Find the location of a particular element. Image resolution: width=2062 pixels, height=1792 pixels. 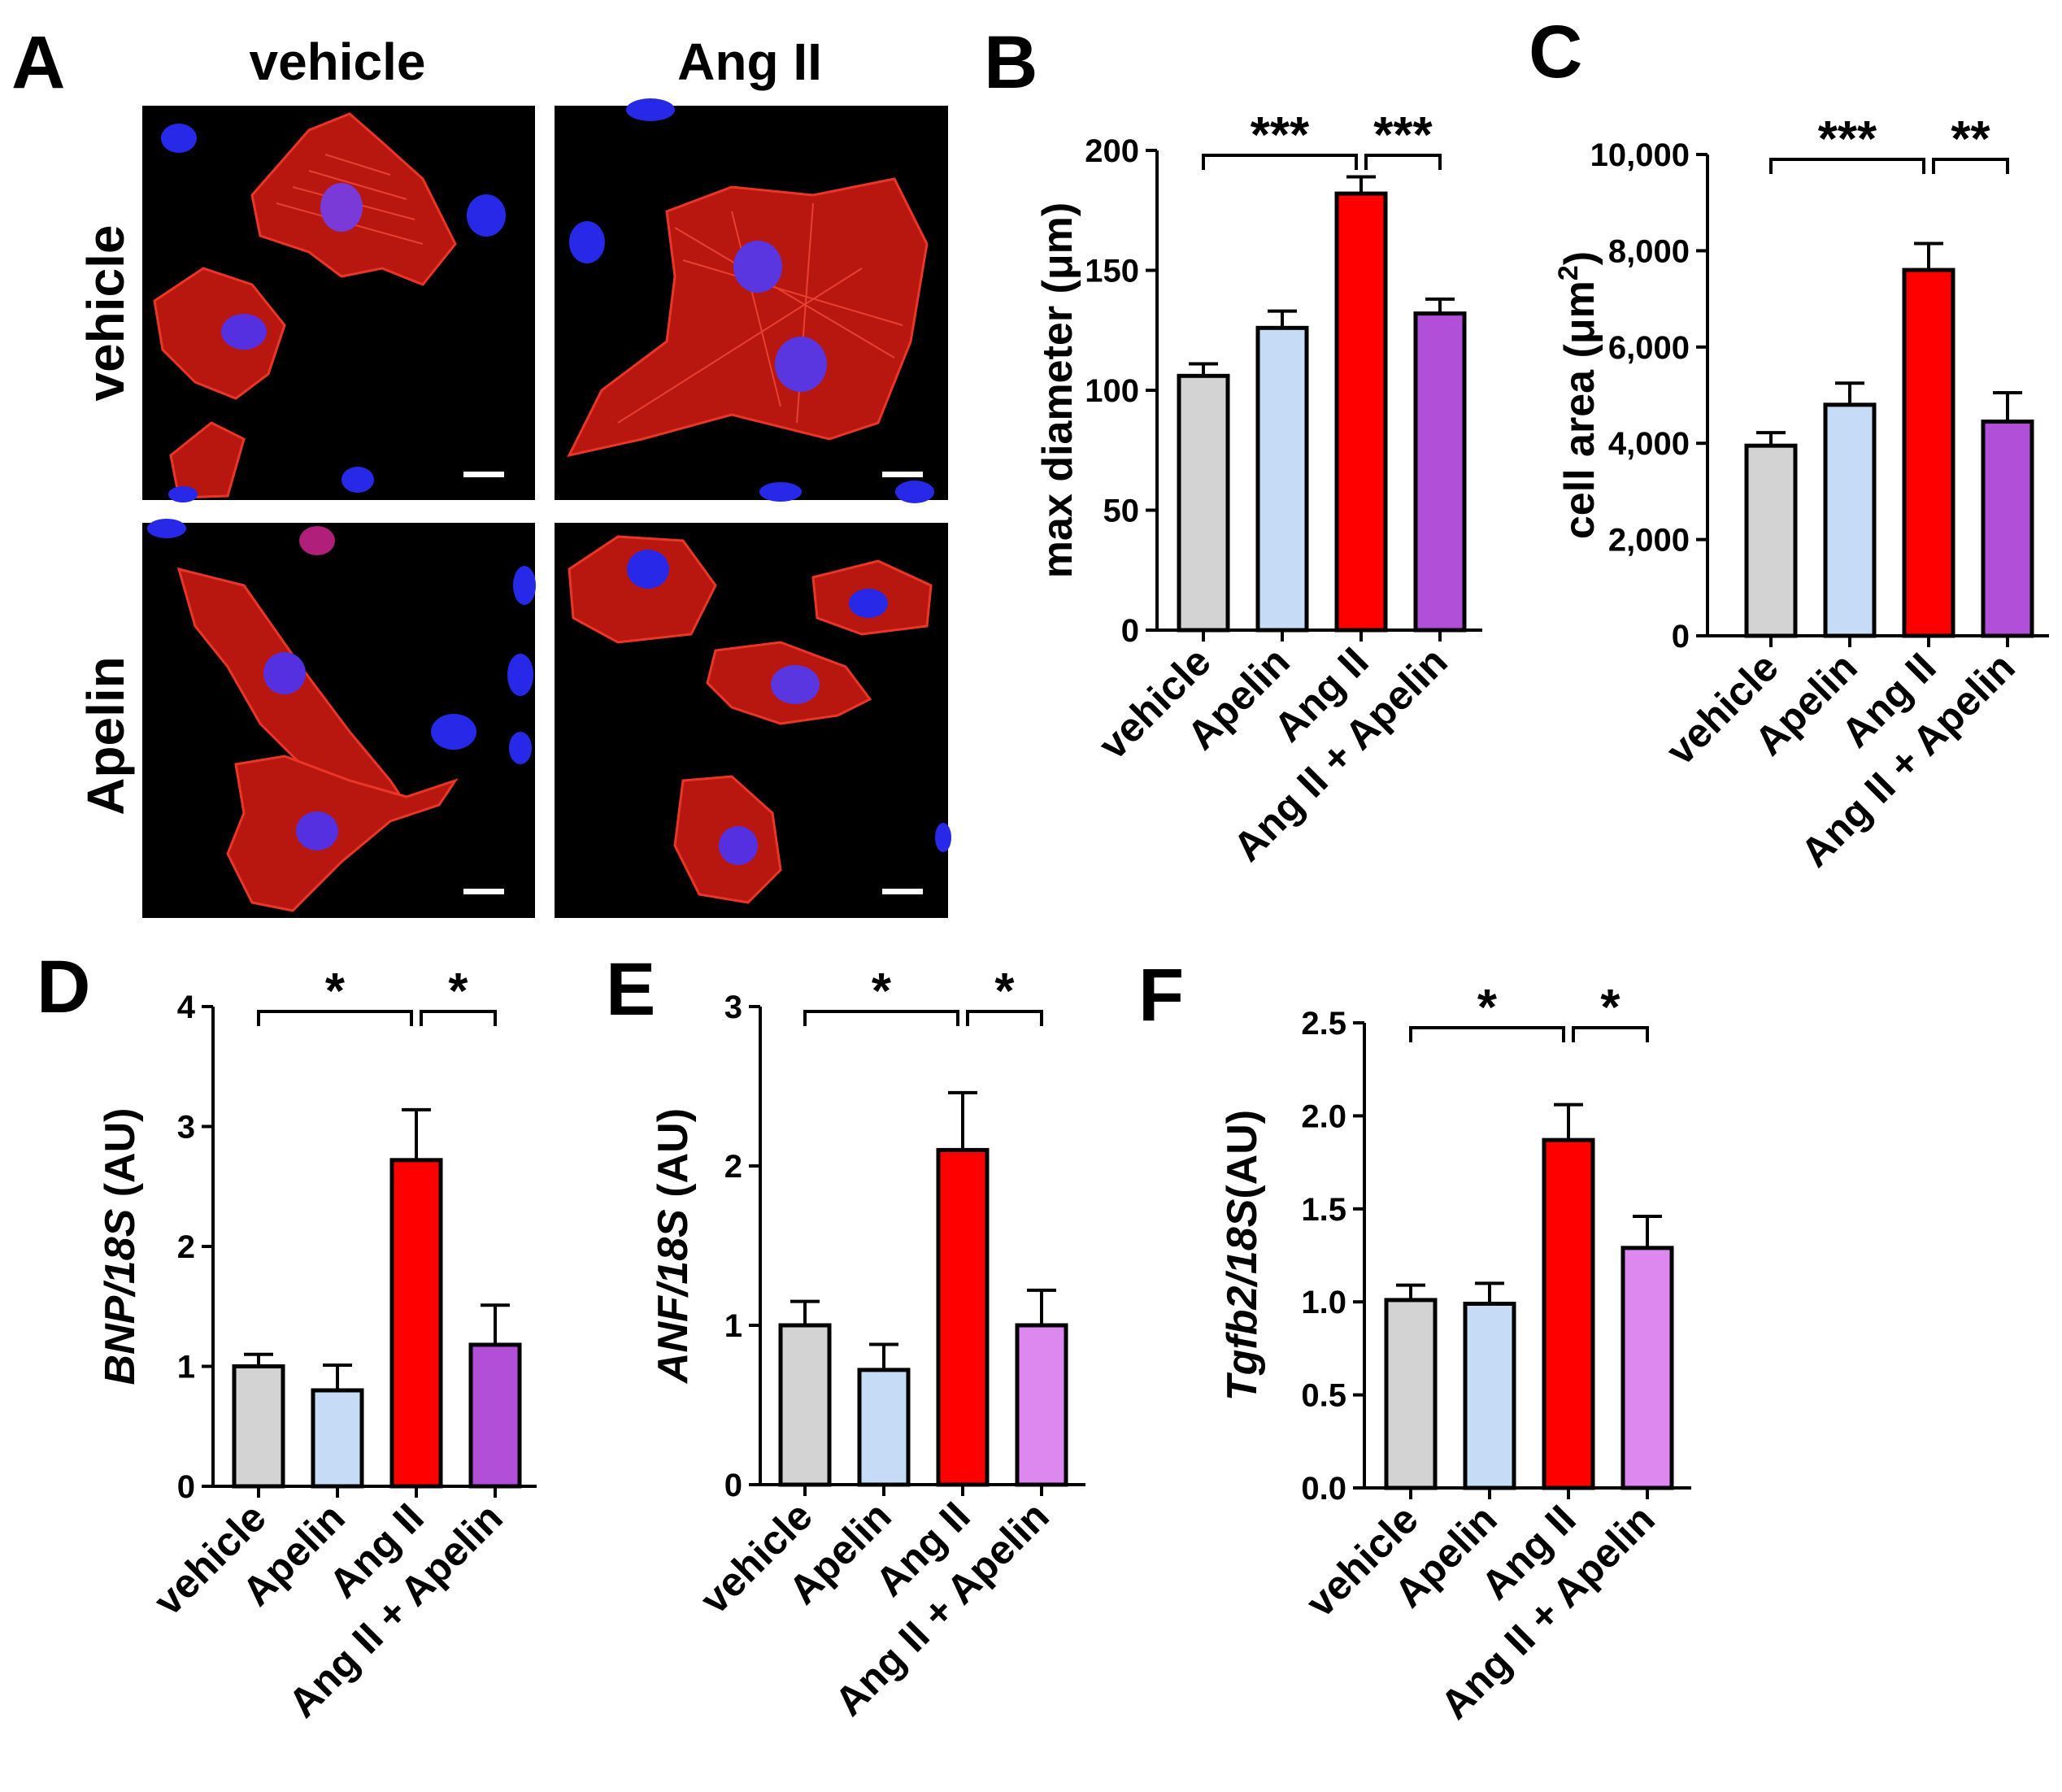

y-tick-label: 8,000 is located at coordinates (1649, 251).